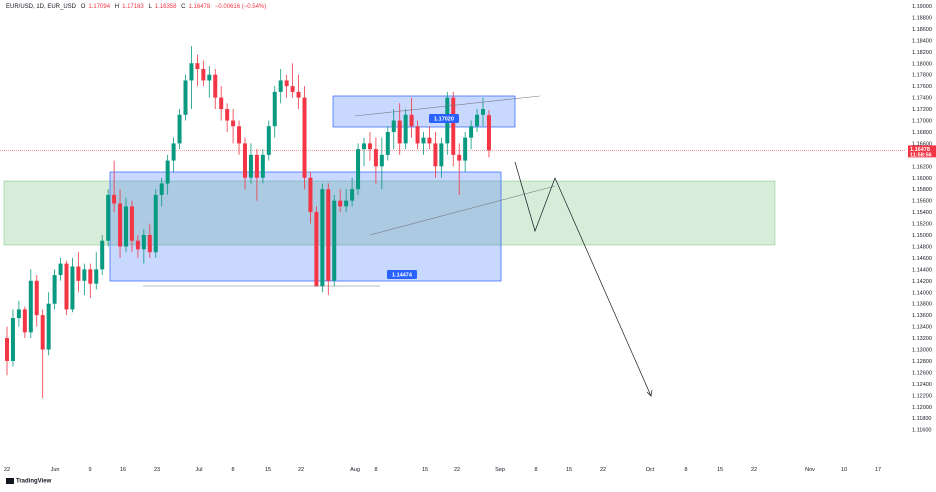  I want to click on current-price-tag, so click(922, 151).